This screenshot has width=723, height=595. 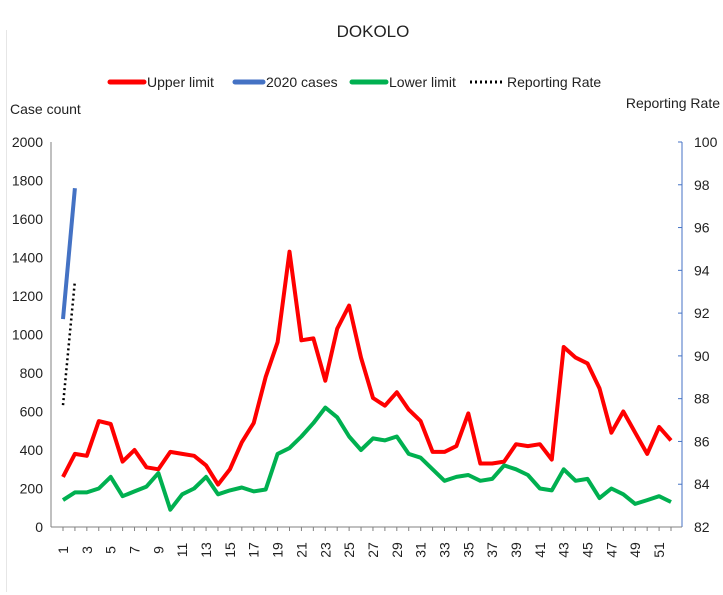 What do you see at coordinates (158, 550) in the screenshot?
I see `x-tick-label: 9` at bounding box center [158, 550].